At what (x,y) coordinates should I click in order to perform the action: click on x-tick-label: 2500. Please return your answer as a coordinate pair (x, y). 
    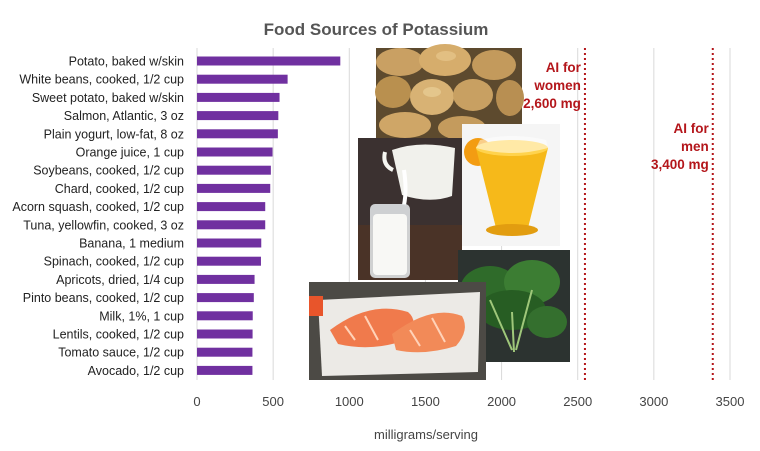
    Looking at the image, I should click on (577, 401).